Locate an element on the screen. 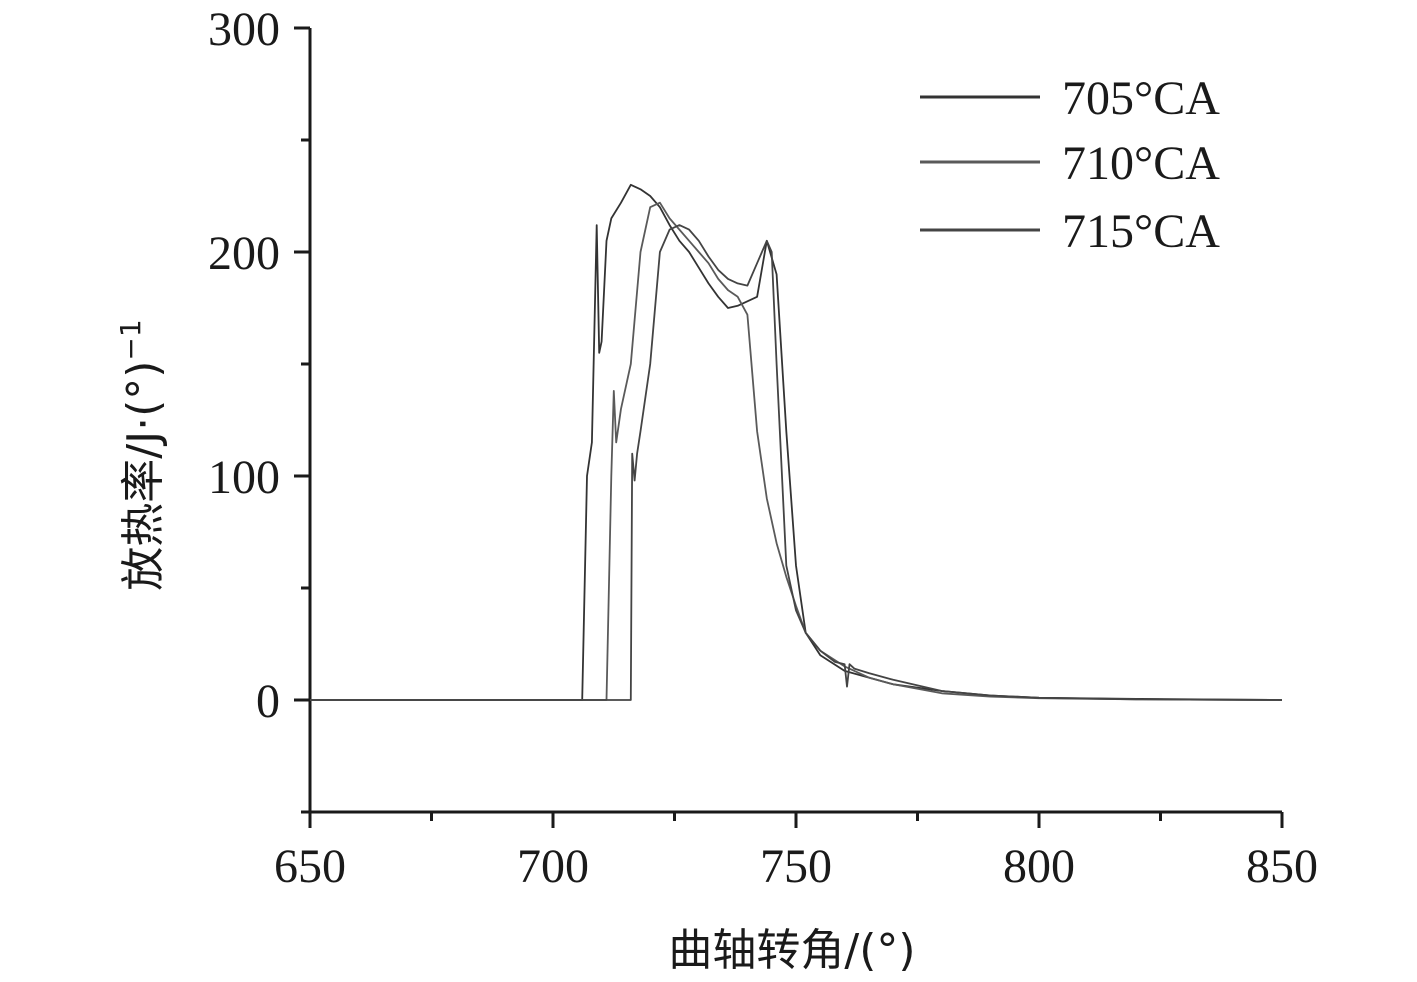 The width and height of the screenshot is (1417, 982). y-axis-title: 放热率/J·(°)−1 is located at coordinates (141, 454).